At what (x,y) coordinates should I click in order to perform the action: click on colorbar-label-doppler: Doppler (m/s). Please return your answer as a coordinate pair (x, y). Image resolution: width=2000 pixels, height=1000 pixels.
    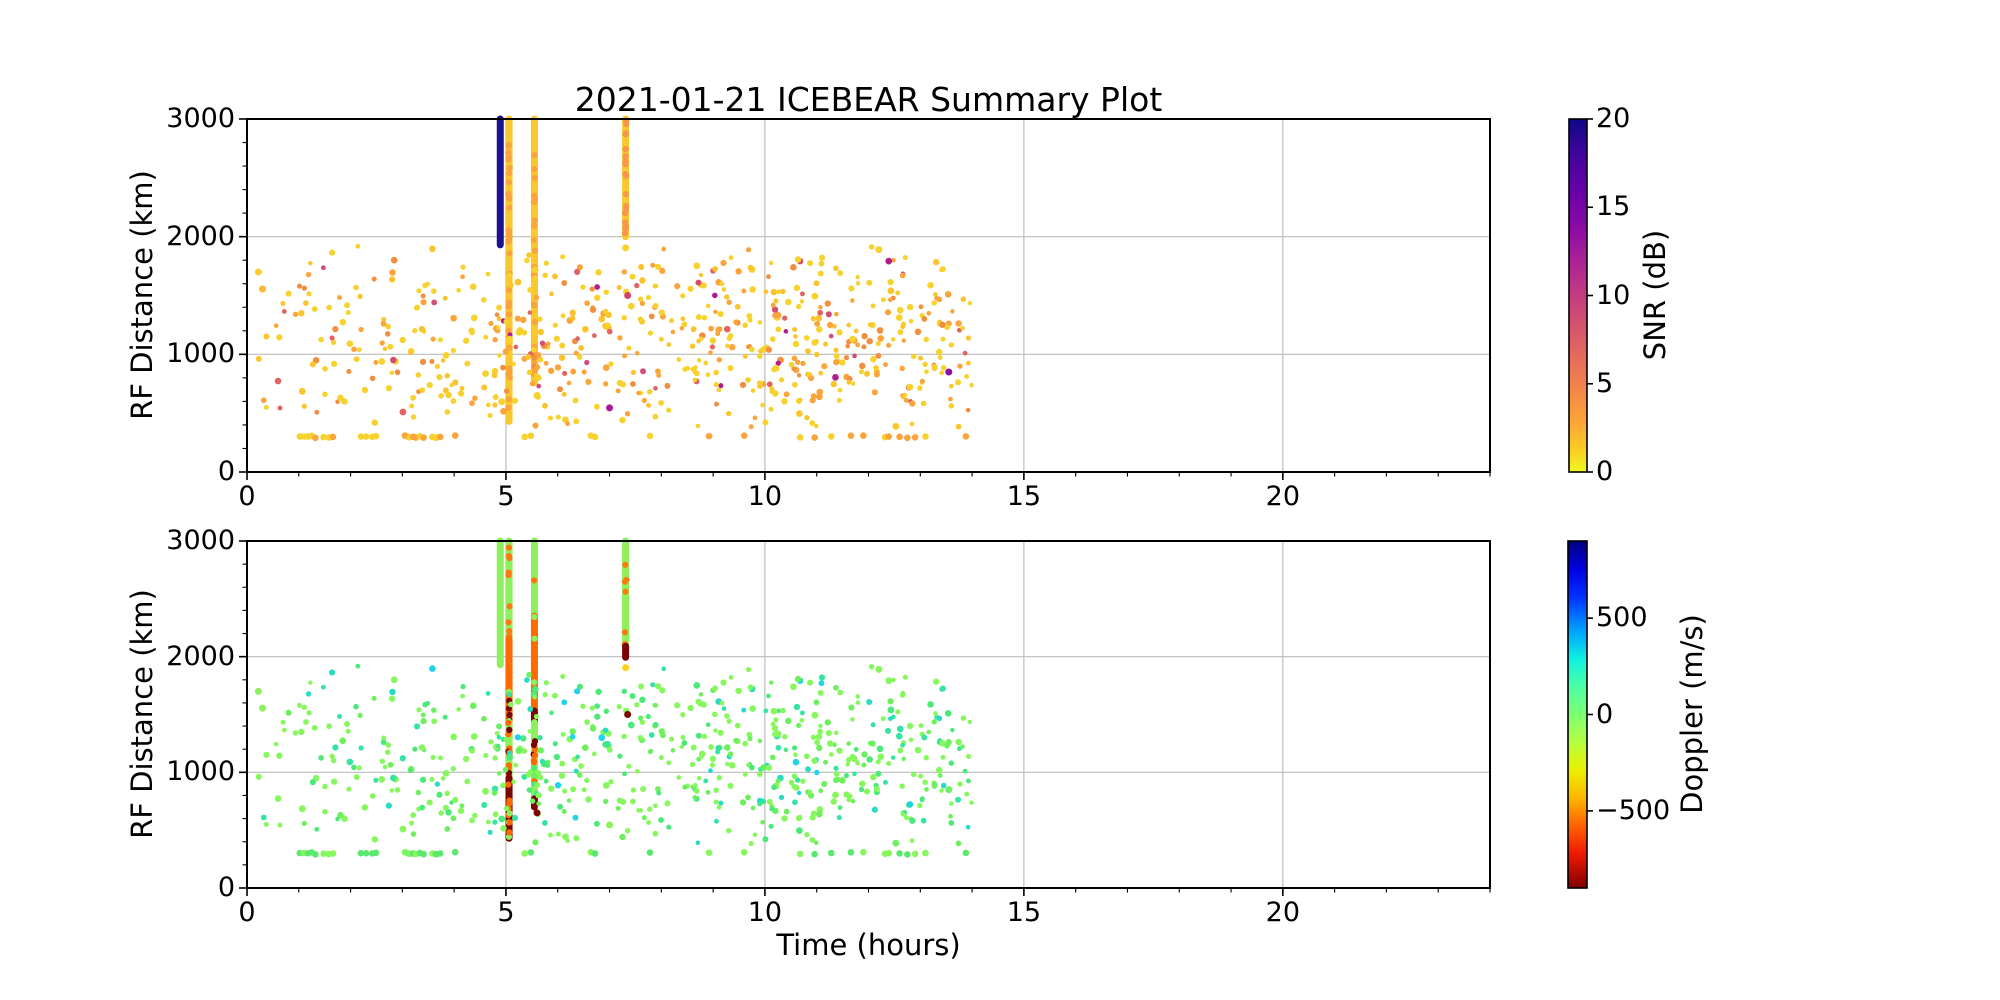
    Looking at the image, I should click on (1692, 714).